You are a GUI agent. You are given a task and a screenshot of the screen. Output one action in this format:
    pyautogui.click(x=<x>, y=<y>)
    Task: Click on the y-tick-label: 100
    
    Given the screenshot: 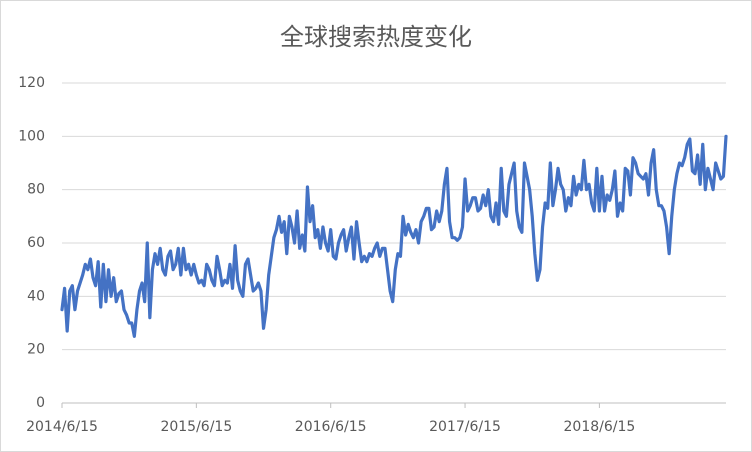 What is the action you would take?
    pyautogui.click(x=31, y=136)
    